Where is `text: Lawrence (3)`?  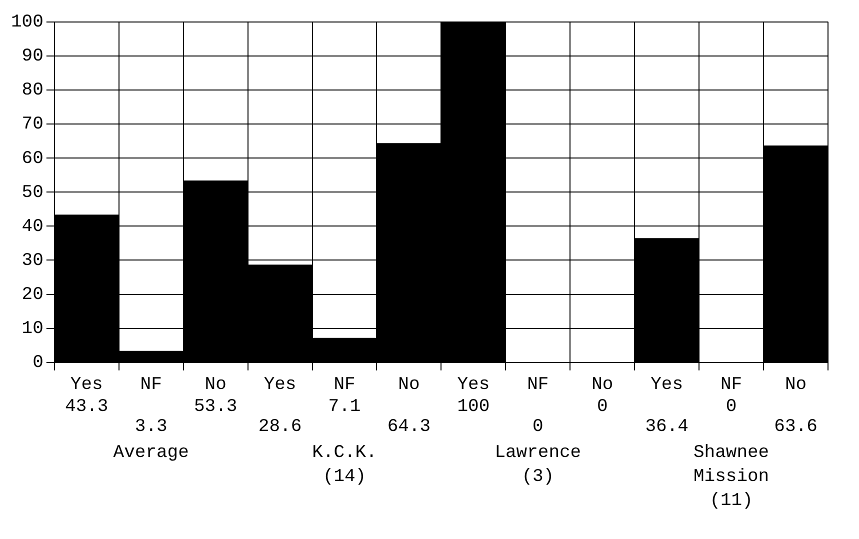
text: Lawrence (3) is located at coordinates (538, 465).